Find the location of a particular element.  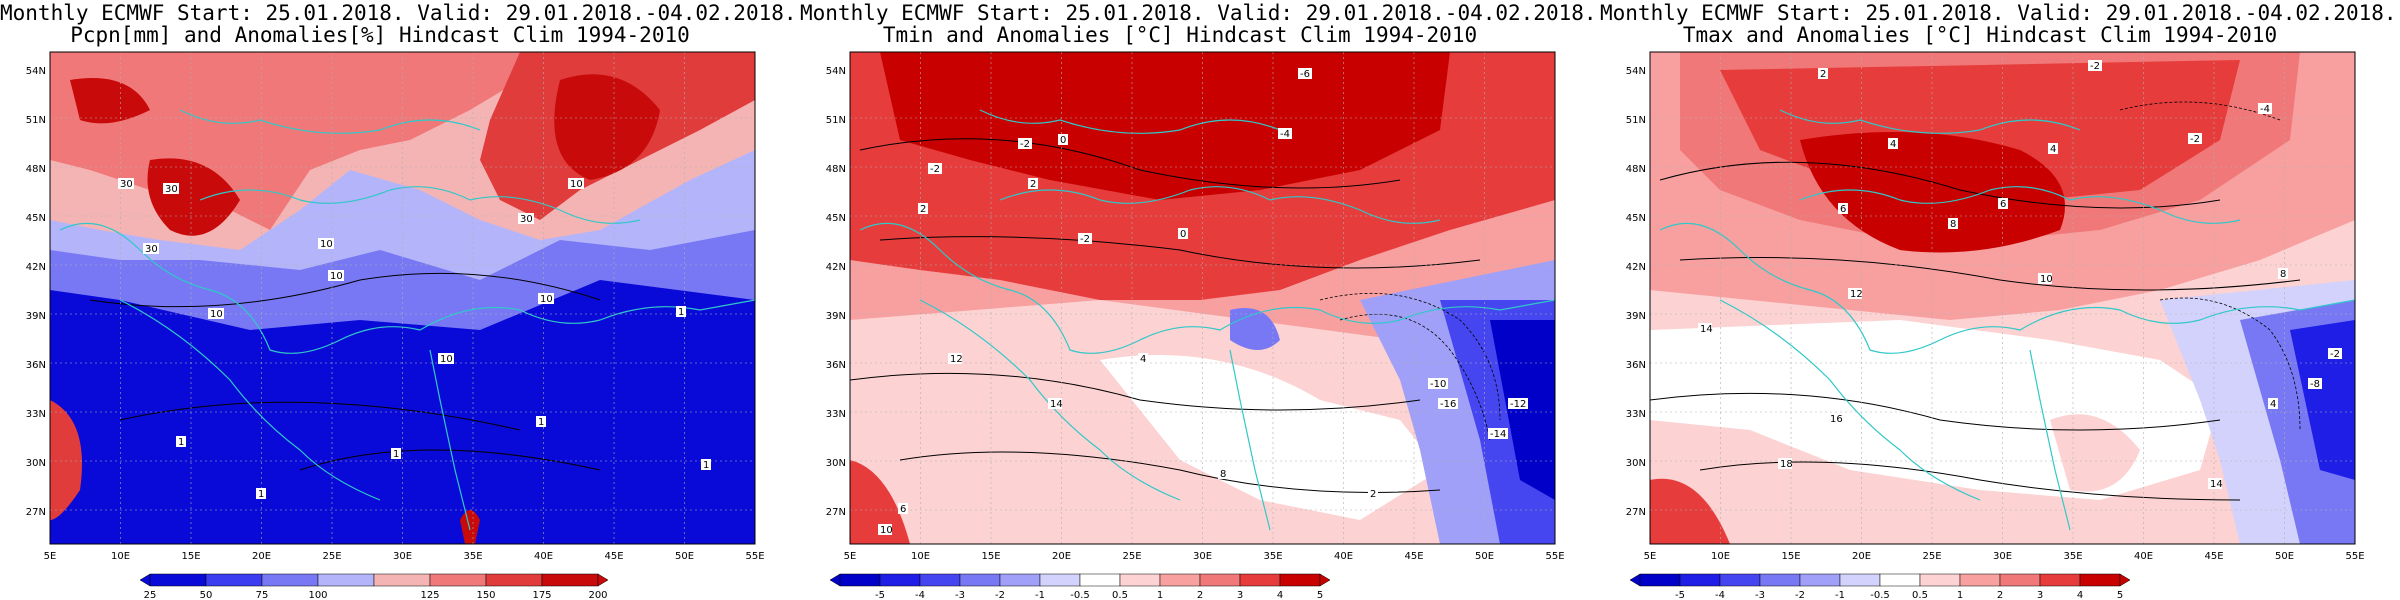

svg-text: -1 is located at coordinates (1840, 595).